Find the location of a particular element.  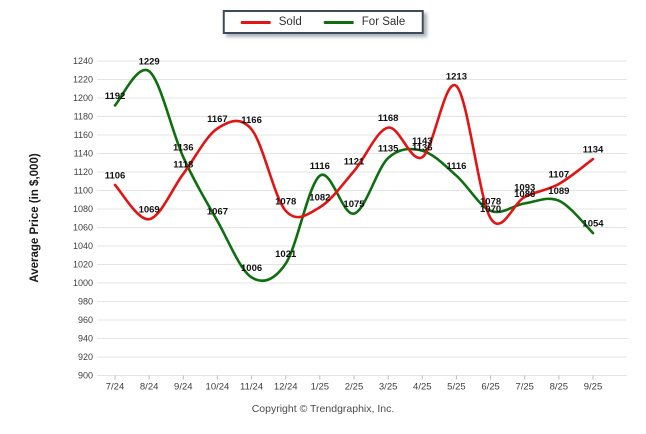

x-tick-label: 11/24 is located at coordinates (251, 387).